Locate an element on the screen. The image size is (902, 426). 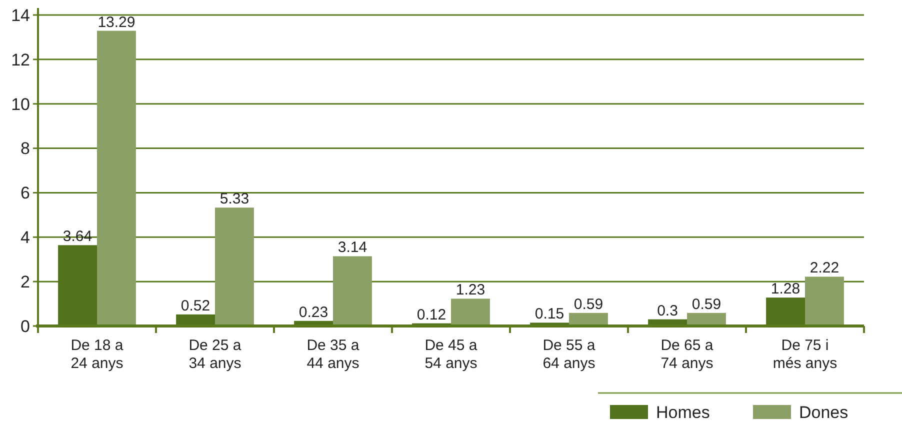
data-label: 2.22 is located at coordinates (825, 268).